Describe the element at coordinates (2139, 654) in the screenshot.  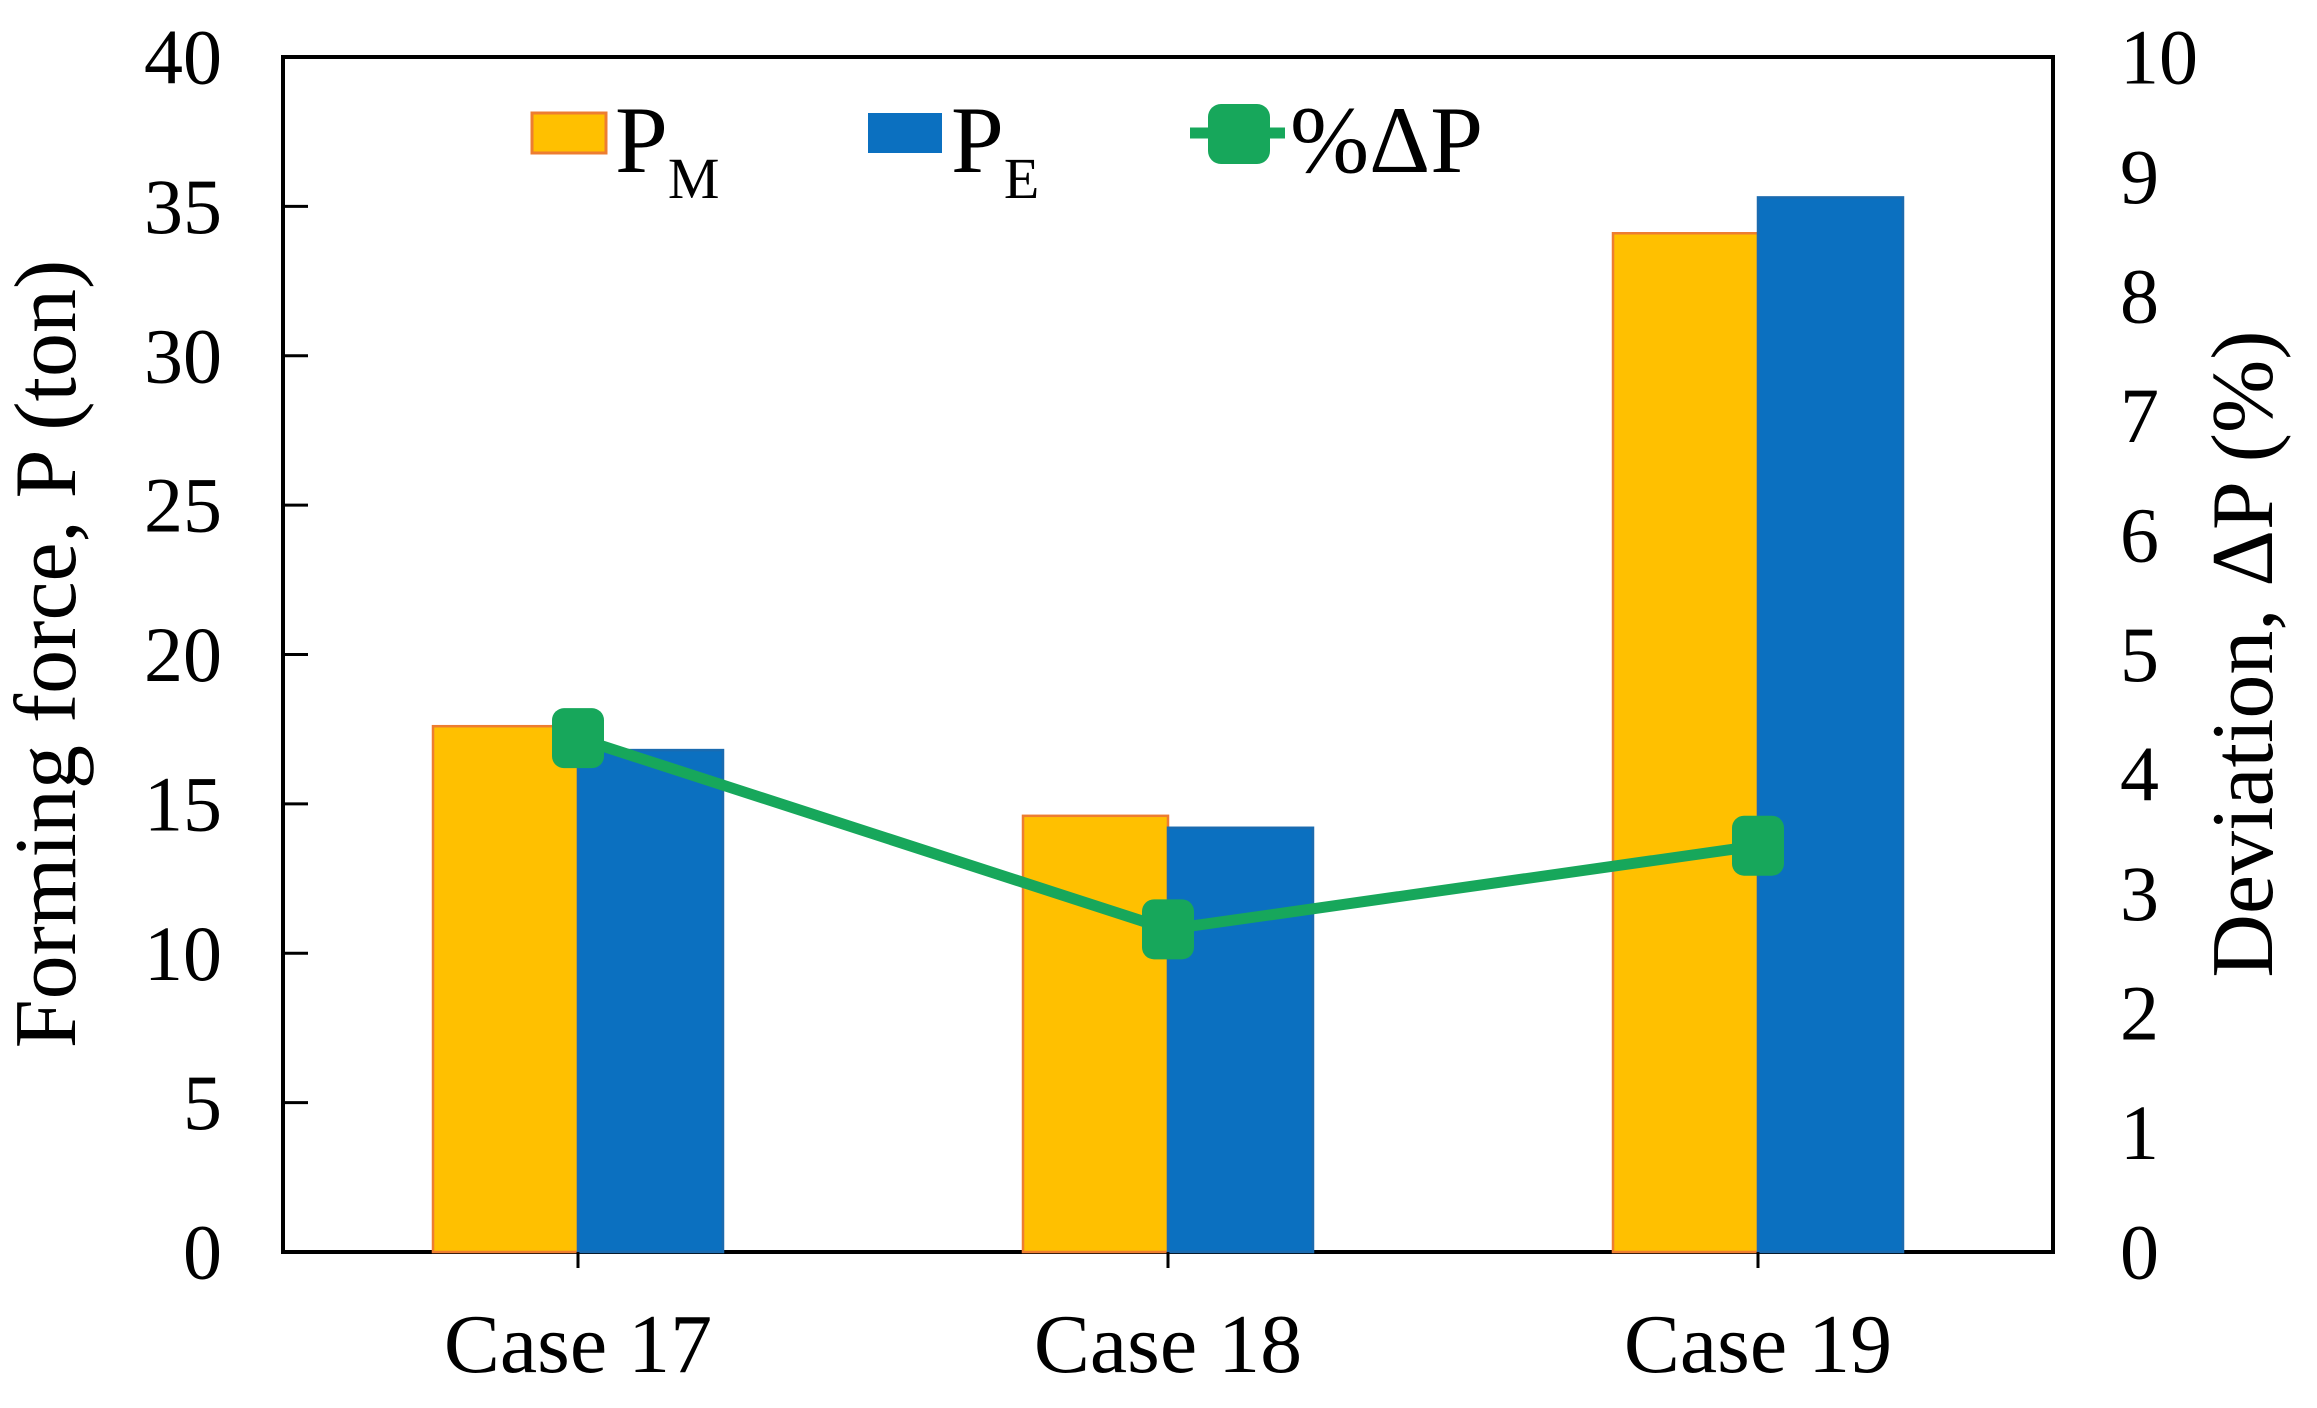
I see `right-axis-tick-label: 5` at that location.